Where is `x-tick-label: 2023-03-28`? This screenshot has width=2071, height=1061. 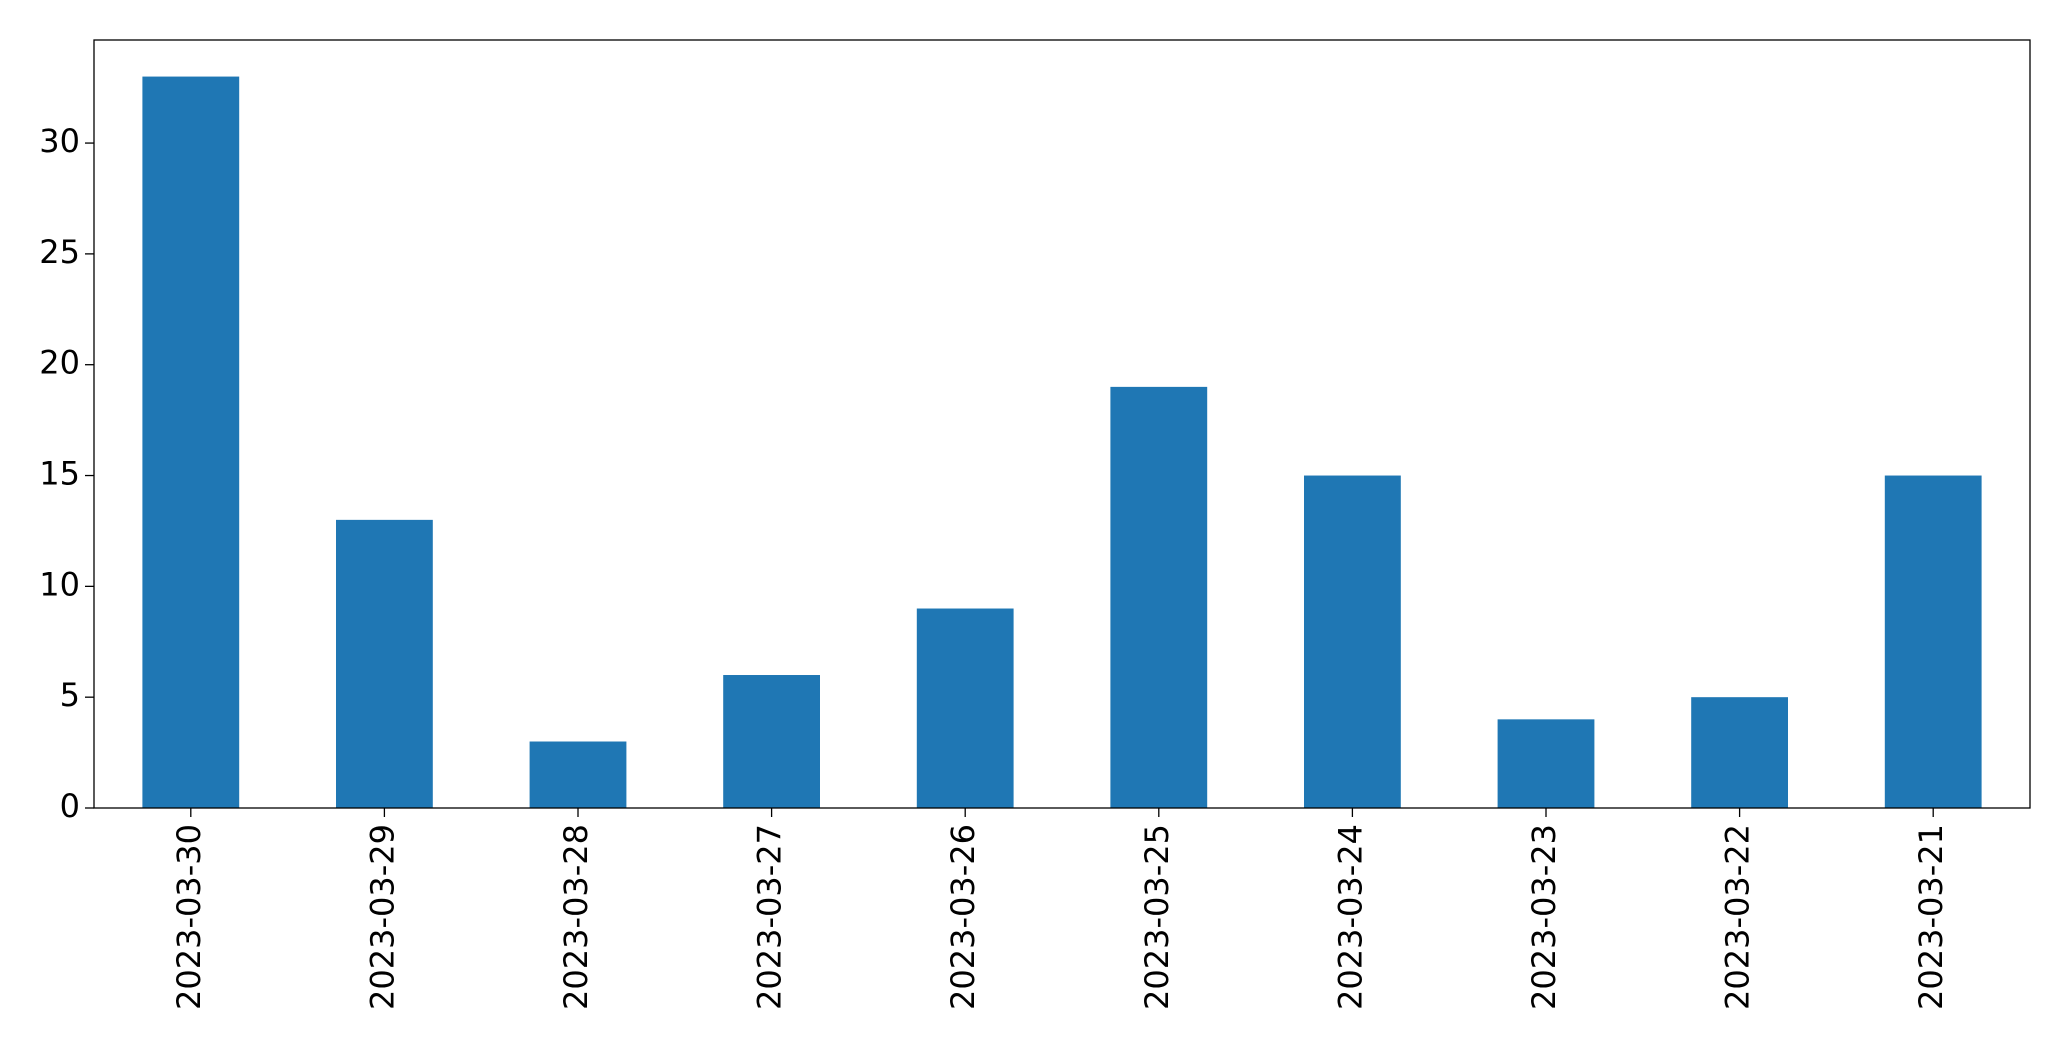 x-tick-label: 2023-03-28 is located at coordinates (576, 917).